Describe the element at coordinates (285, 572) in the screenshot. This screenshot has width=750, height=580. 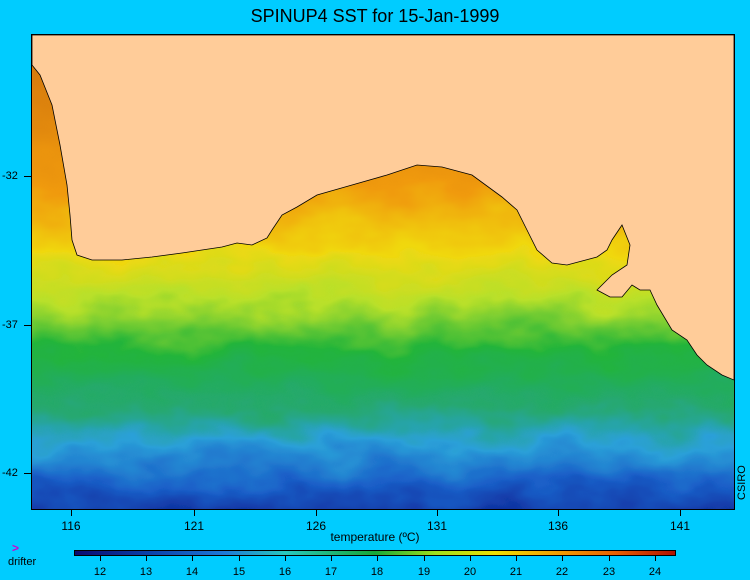
I see `colorbar-tick-label: 16` at that location.